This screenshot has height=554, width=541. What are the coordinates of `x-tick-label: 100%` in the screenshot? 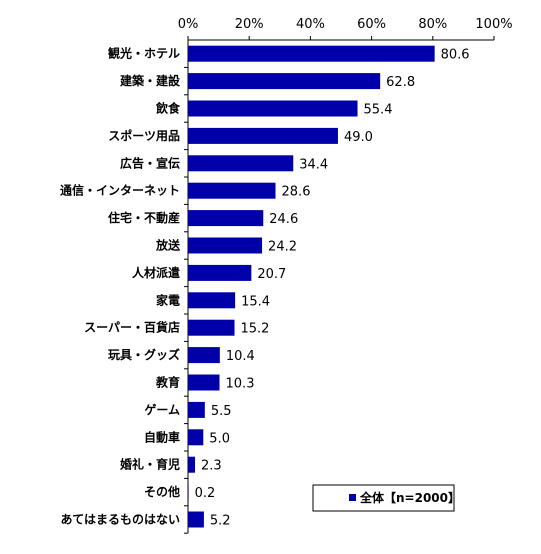 It's located at (493, 24).